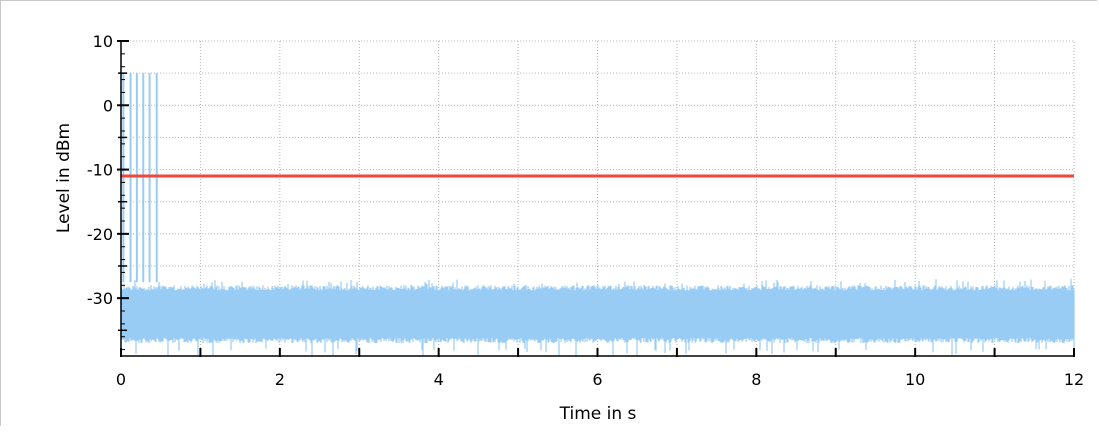 The height and width of the screenshot is (434, 1099). What do you see at coordinates (64, 178) in the screenshot?
I see `y-axis-label: Level in dBm` at bounding box center [64, 178].